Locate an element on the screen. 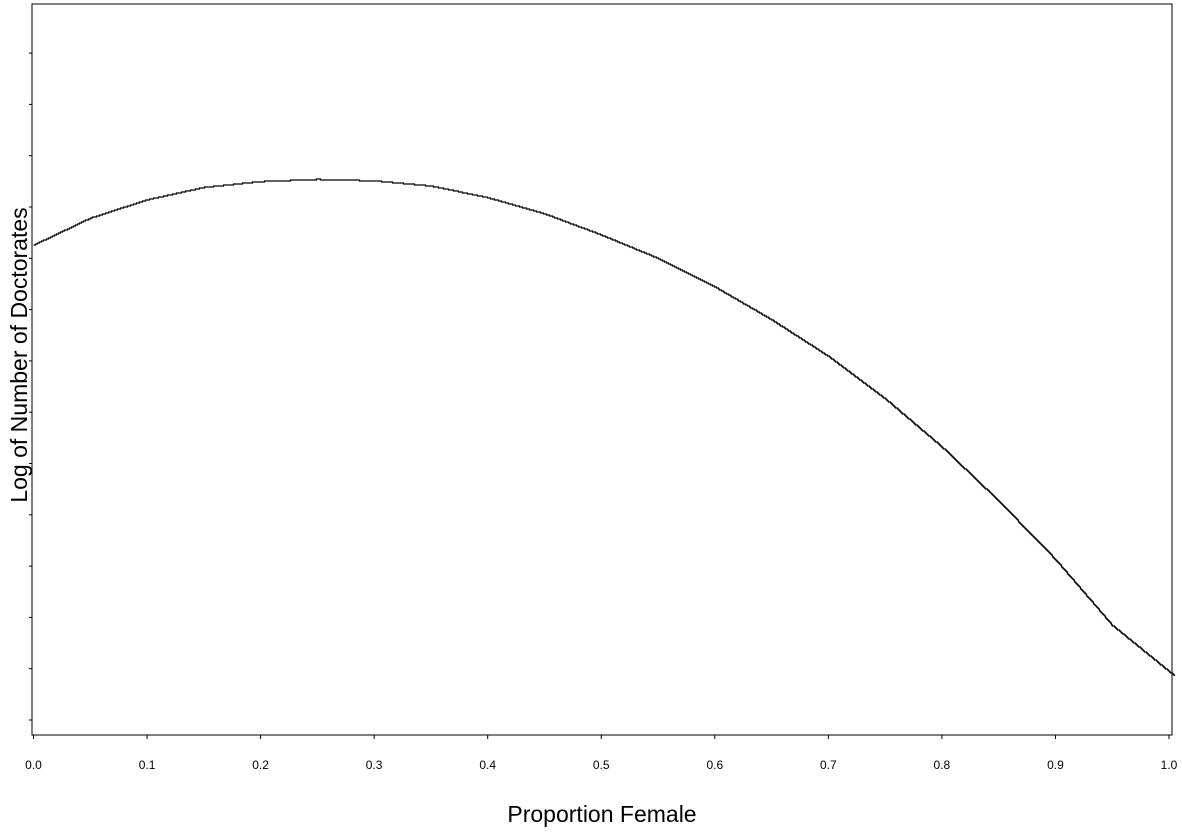 The width and height of the screenshot is (1182, 837). x-tick-label: 0.7 is located at coordinates (828, 765).